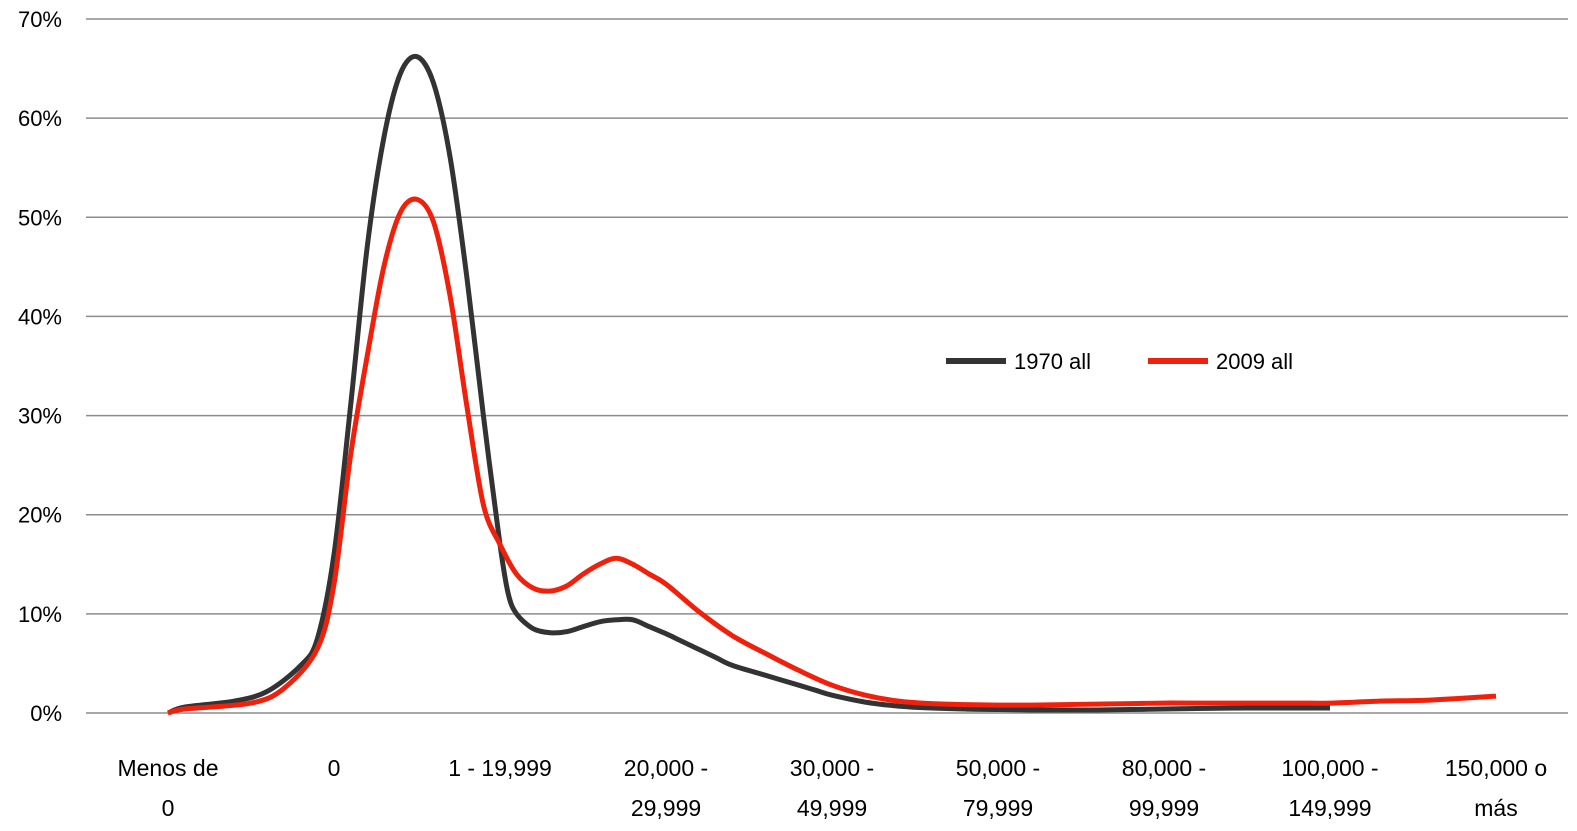 This screenshot has width=1577, height=831. What do you see at coordinates (832, 808) in the screenshot?
I see `x-category-label-line: 49,999` at bounding box center [832, 808].